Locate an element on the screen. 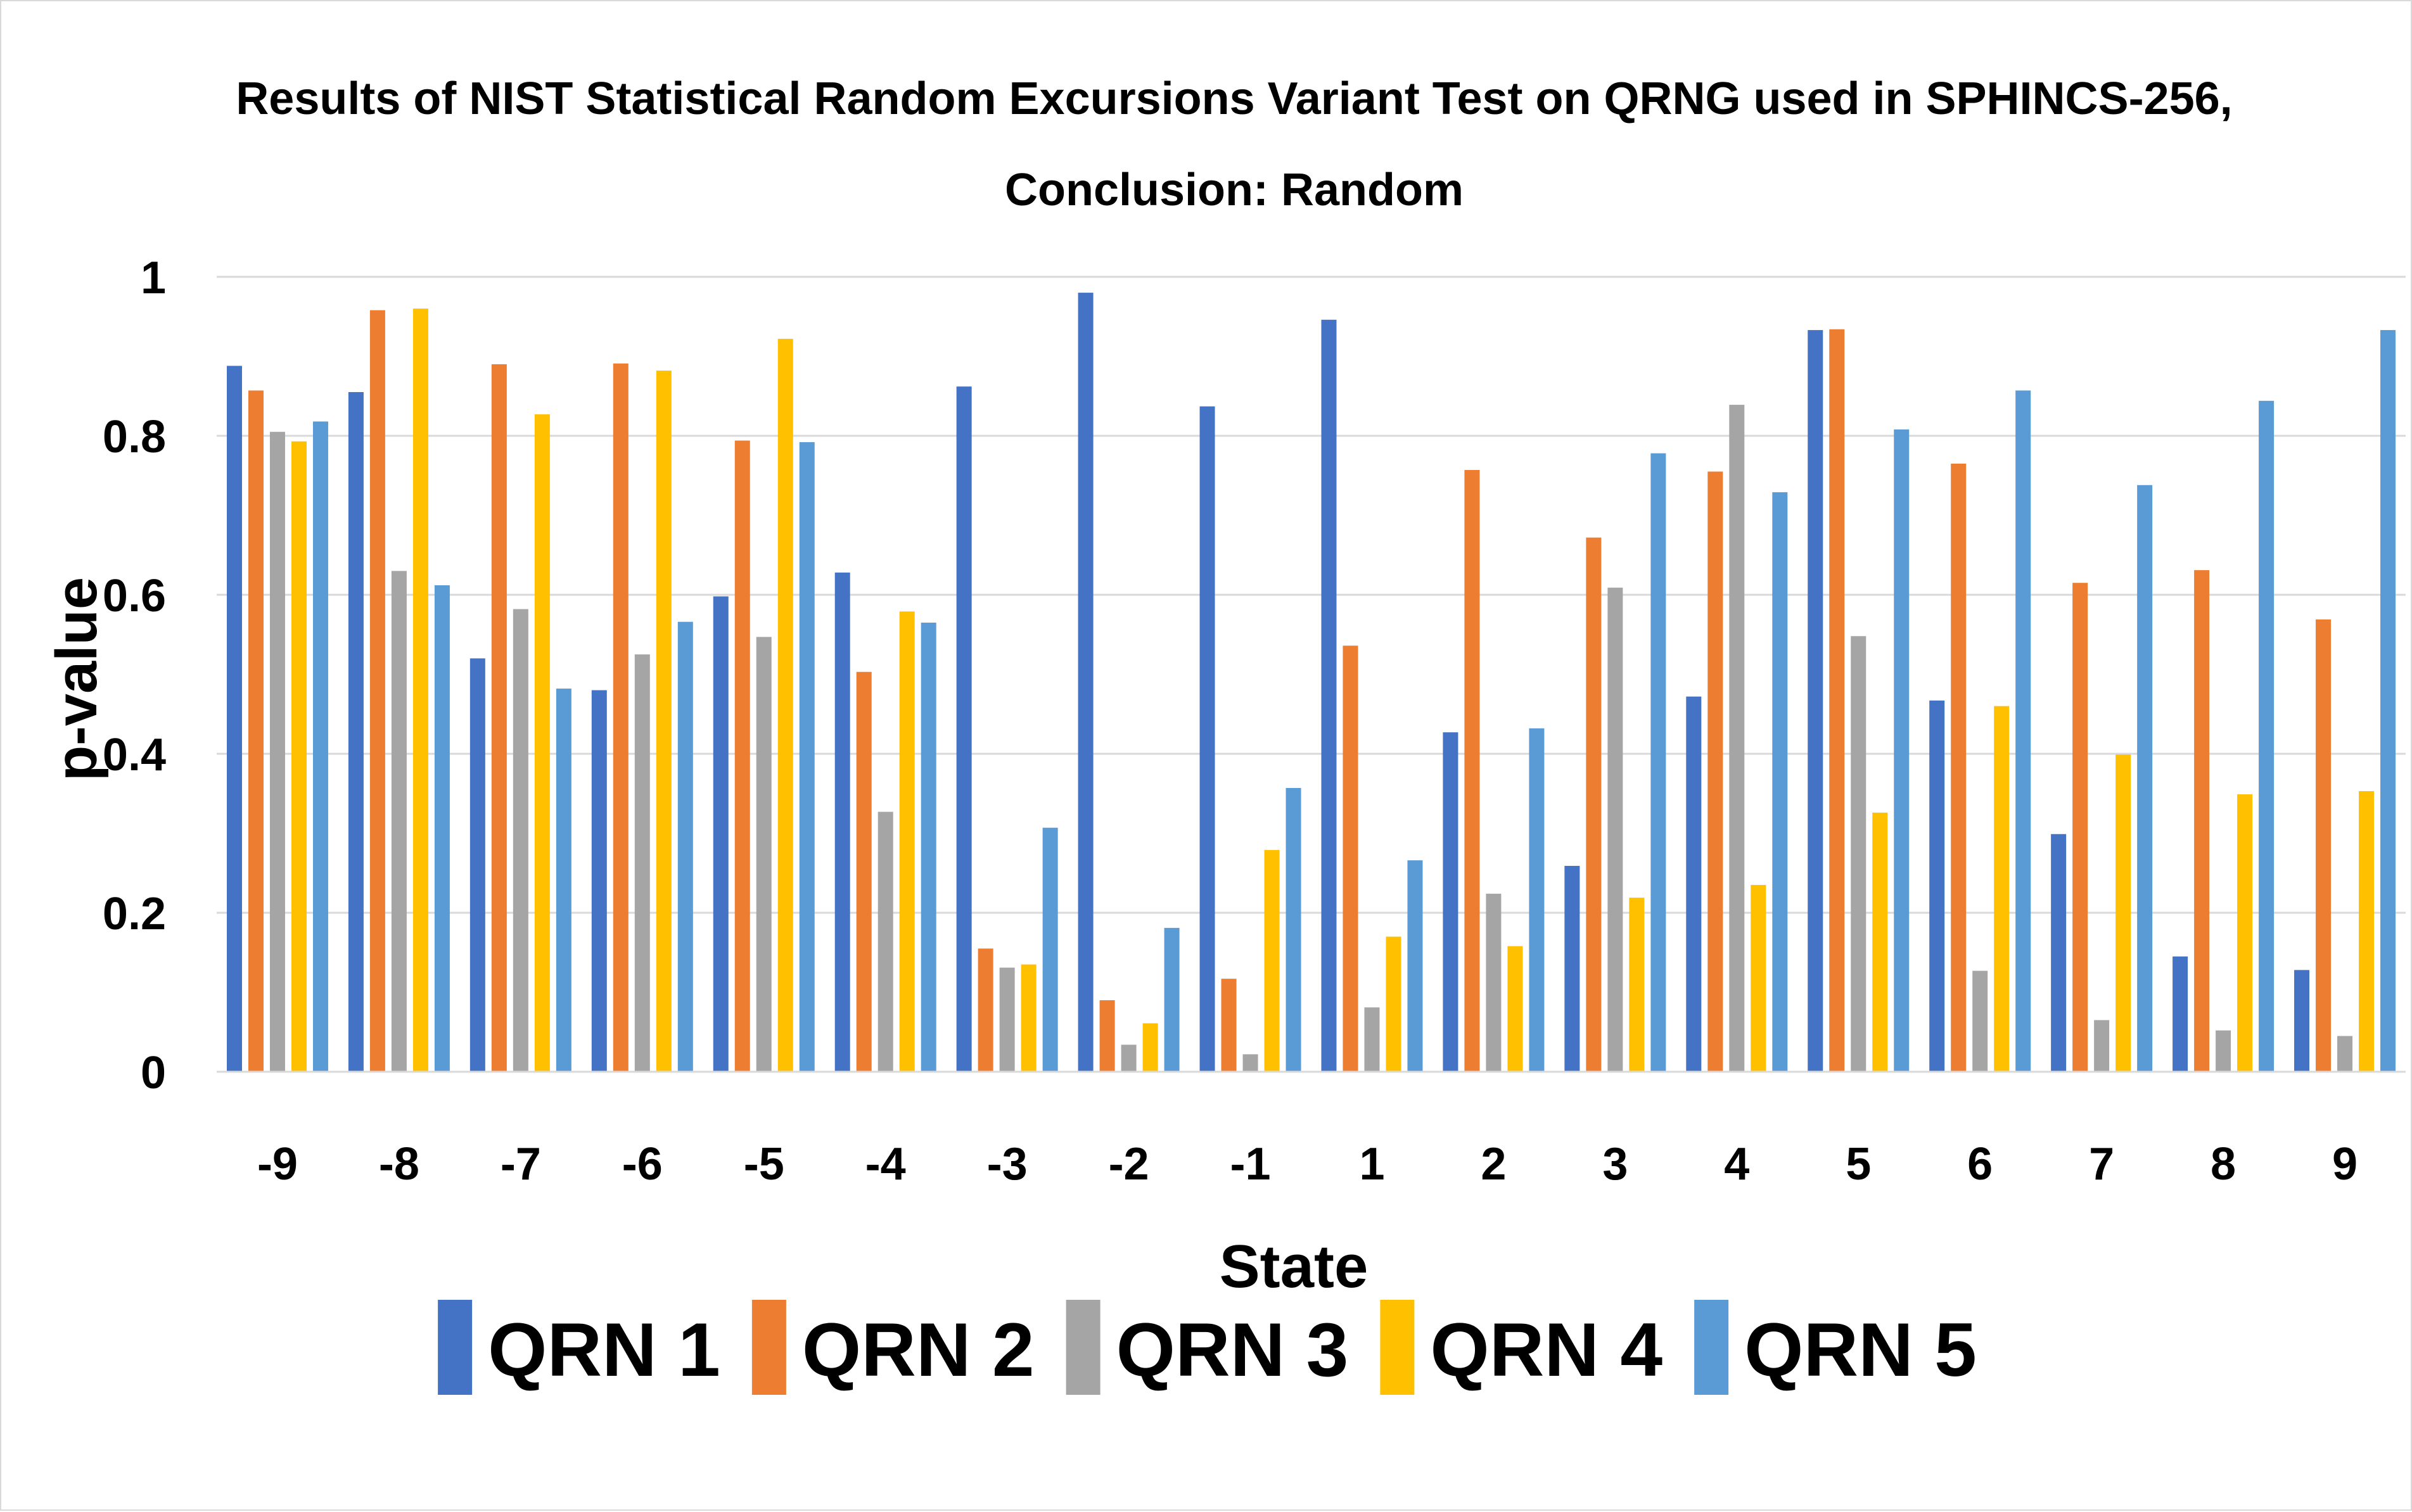 This screenshot has width=2412, height=1512. y-tick-label: 0.6 is located at coordinates (134, 596).